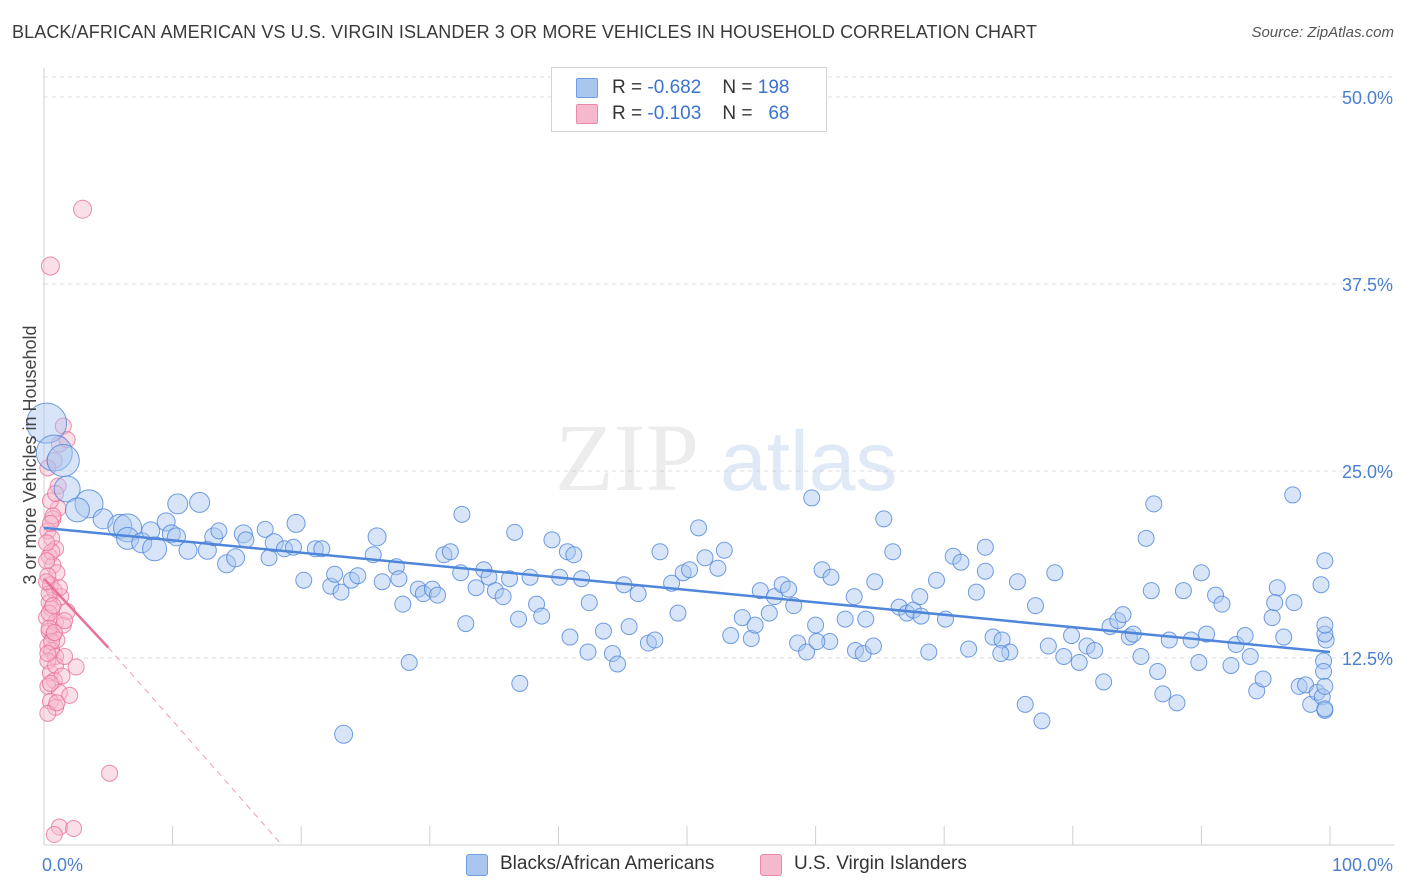 The image size is (1406, 892). Describe the element at coordinates (607, 863) in the screenshot. I see `bottom-blue-label: Blacks/African Americans` at that location.